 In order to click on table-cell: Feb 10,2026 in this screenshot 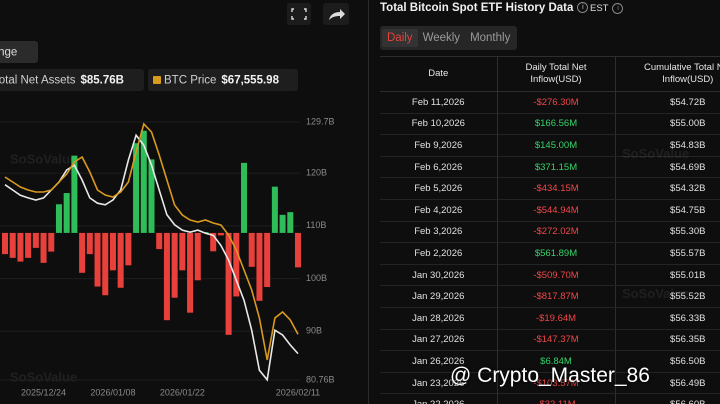, I will do `click(438, 124)`.